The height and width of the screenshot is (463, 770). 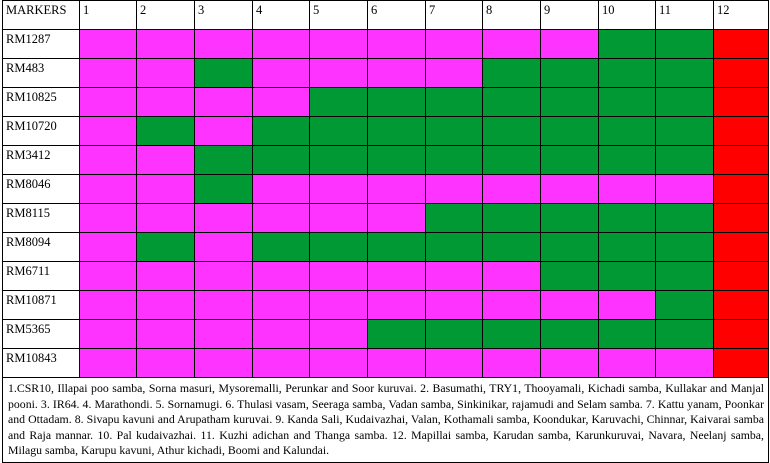 What do you see at coordinates (41, 276) in the screenshot?
I see `marker-name: RM6711` at bounding box center [41, 276].